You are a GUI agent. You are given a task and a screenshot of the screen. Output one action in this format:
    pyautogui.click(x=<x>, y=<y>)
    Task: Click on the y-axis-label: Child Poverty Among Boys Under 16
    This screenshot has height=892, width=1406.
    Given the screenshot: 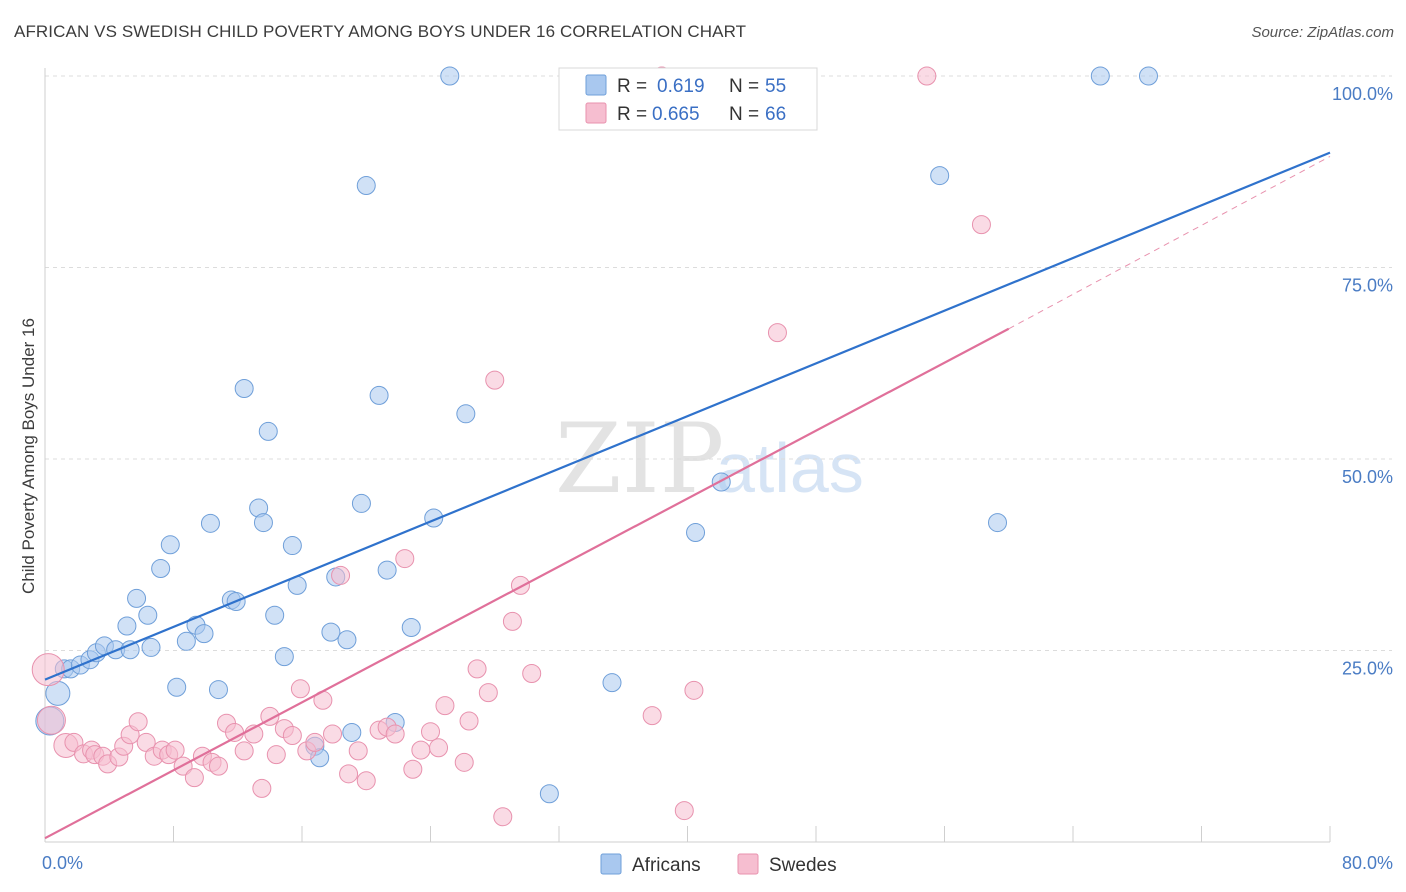 What is the action you would take?
    pyautogui.click(x=28, y=456)
    